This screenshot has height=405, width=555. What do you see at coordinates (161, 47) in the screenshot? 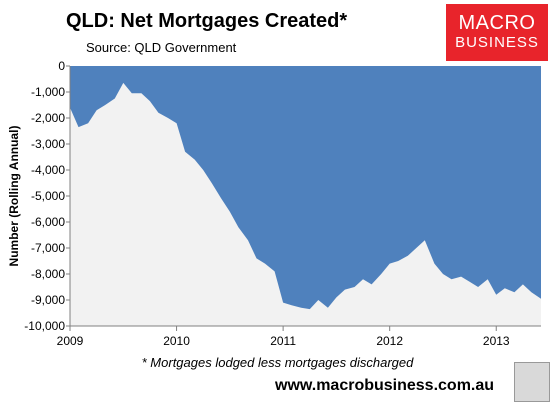
I see `chart-source: Source: QLD Government` at bounding box center [161, 47].